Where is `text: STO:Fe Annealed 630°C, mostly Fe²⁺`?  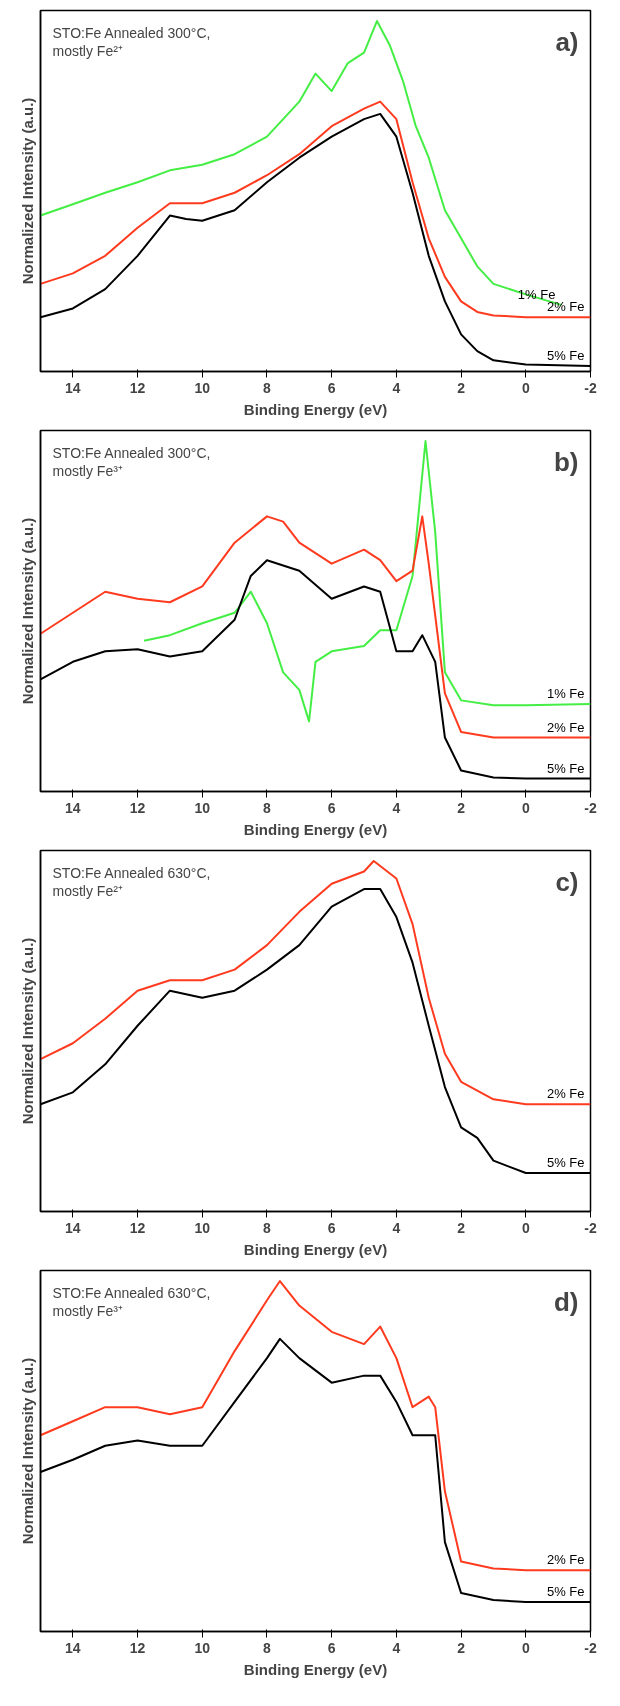
text: STO:Fe Annealed 630°C, mostly Fe²⁺ is located at coordinates (131, 882).